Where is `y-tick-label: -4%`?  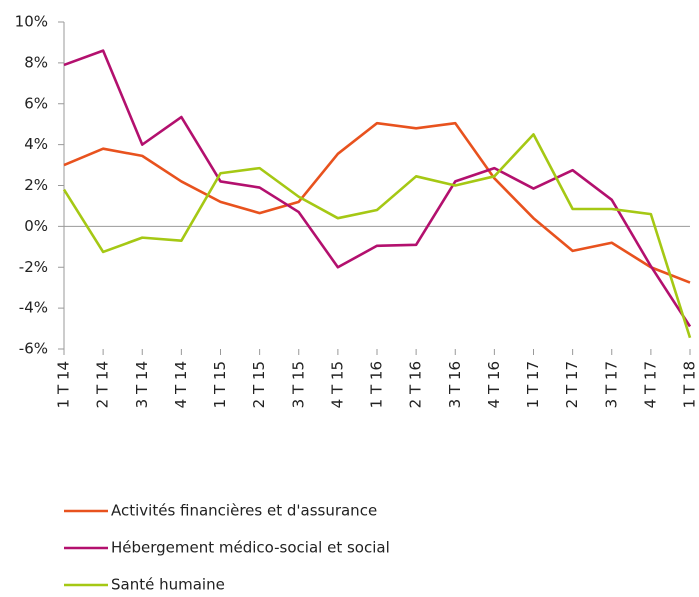
y-tick-label: -4% is located at coordinates (33, 308).